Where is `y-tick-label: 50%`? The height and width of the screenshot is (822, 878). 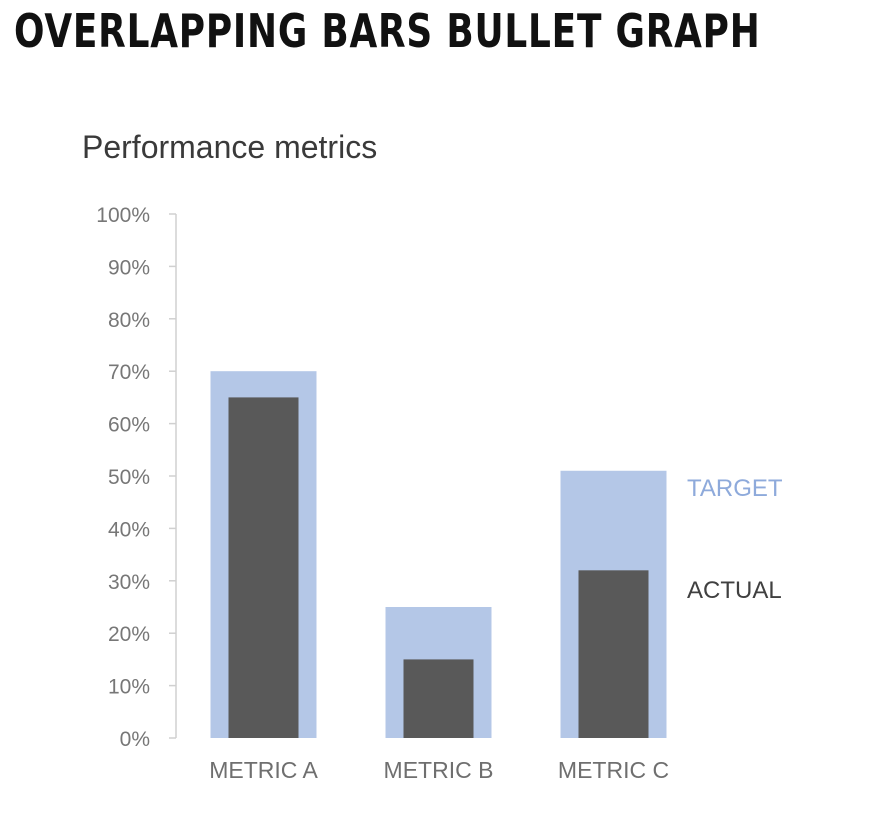
y-tick-label: 50% is located at coordinates (129, 477).